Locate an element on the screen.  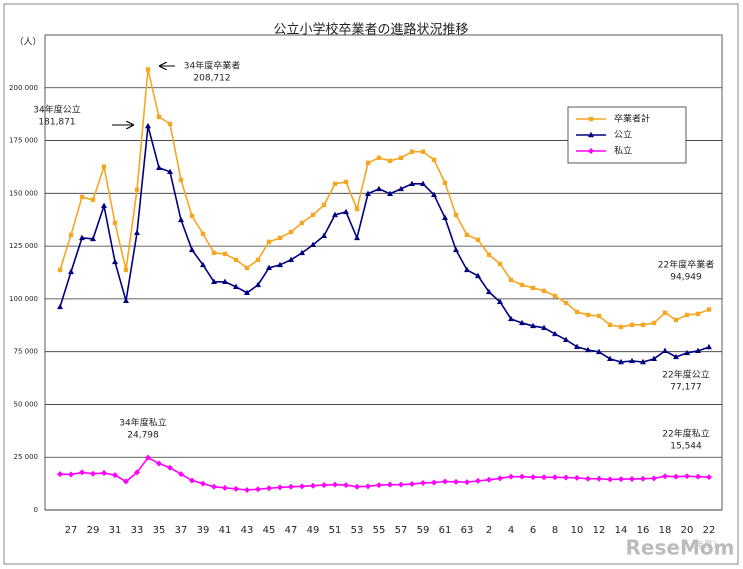
x-tick-label: 63 is located at coordinates (467, 530).